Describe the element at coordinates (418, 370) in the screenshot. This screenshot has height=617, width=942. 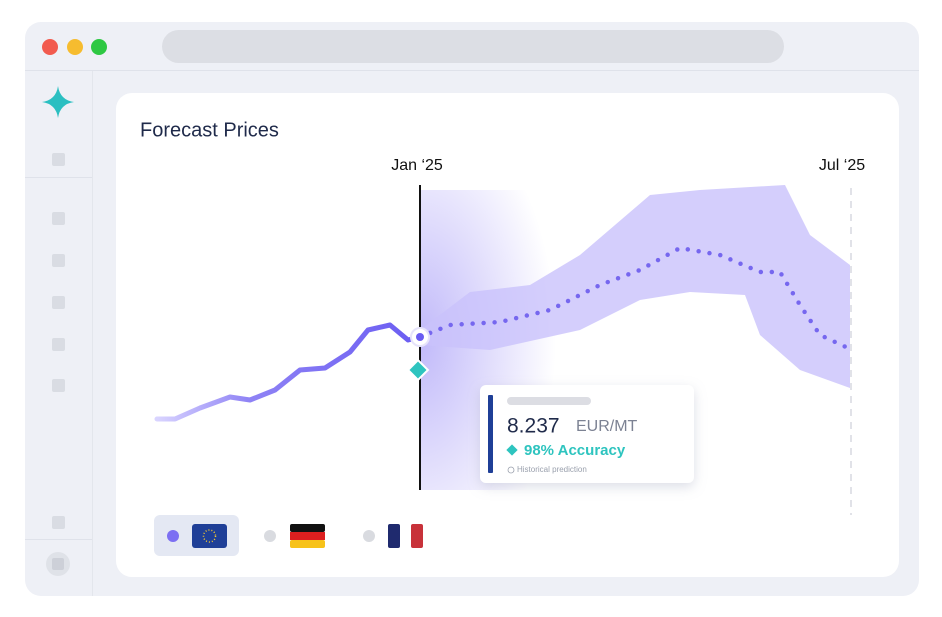
I see `accuracy-marker` at that location.